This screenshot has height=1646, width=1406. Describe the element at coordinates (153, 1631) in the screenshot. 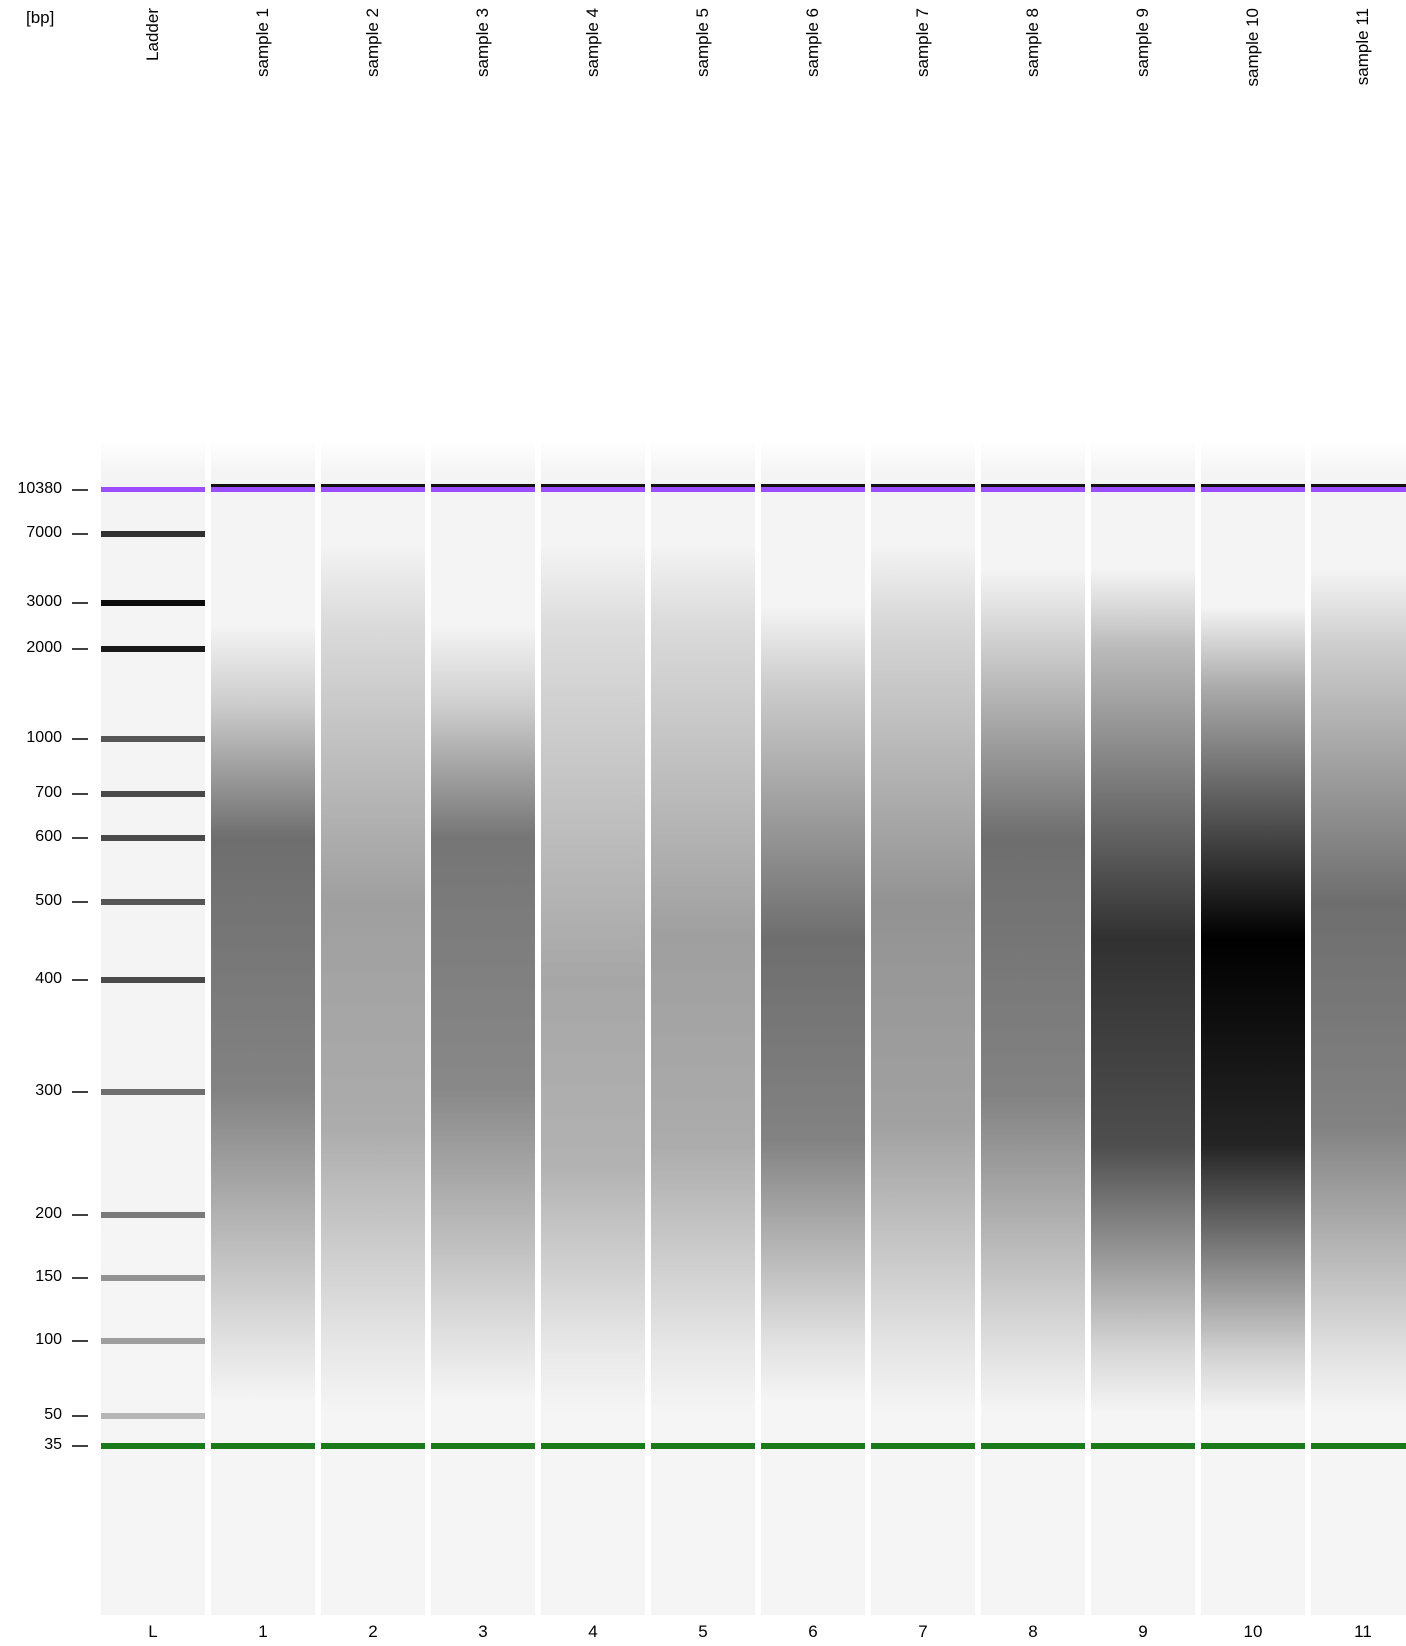

I see `lane-number: L` at that location.